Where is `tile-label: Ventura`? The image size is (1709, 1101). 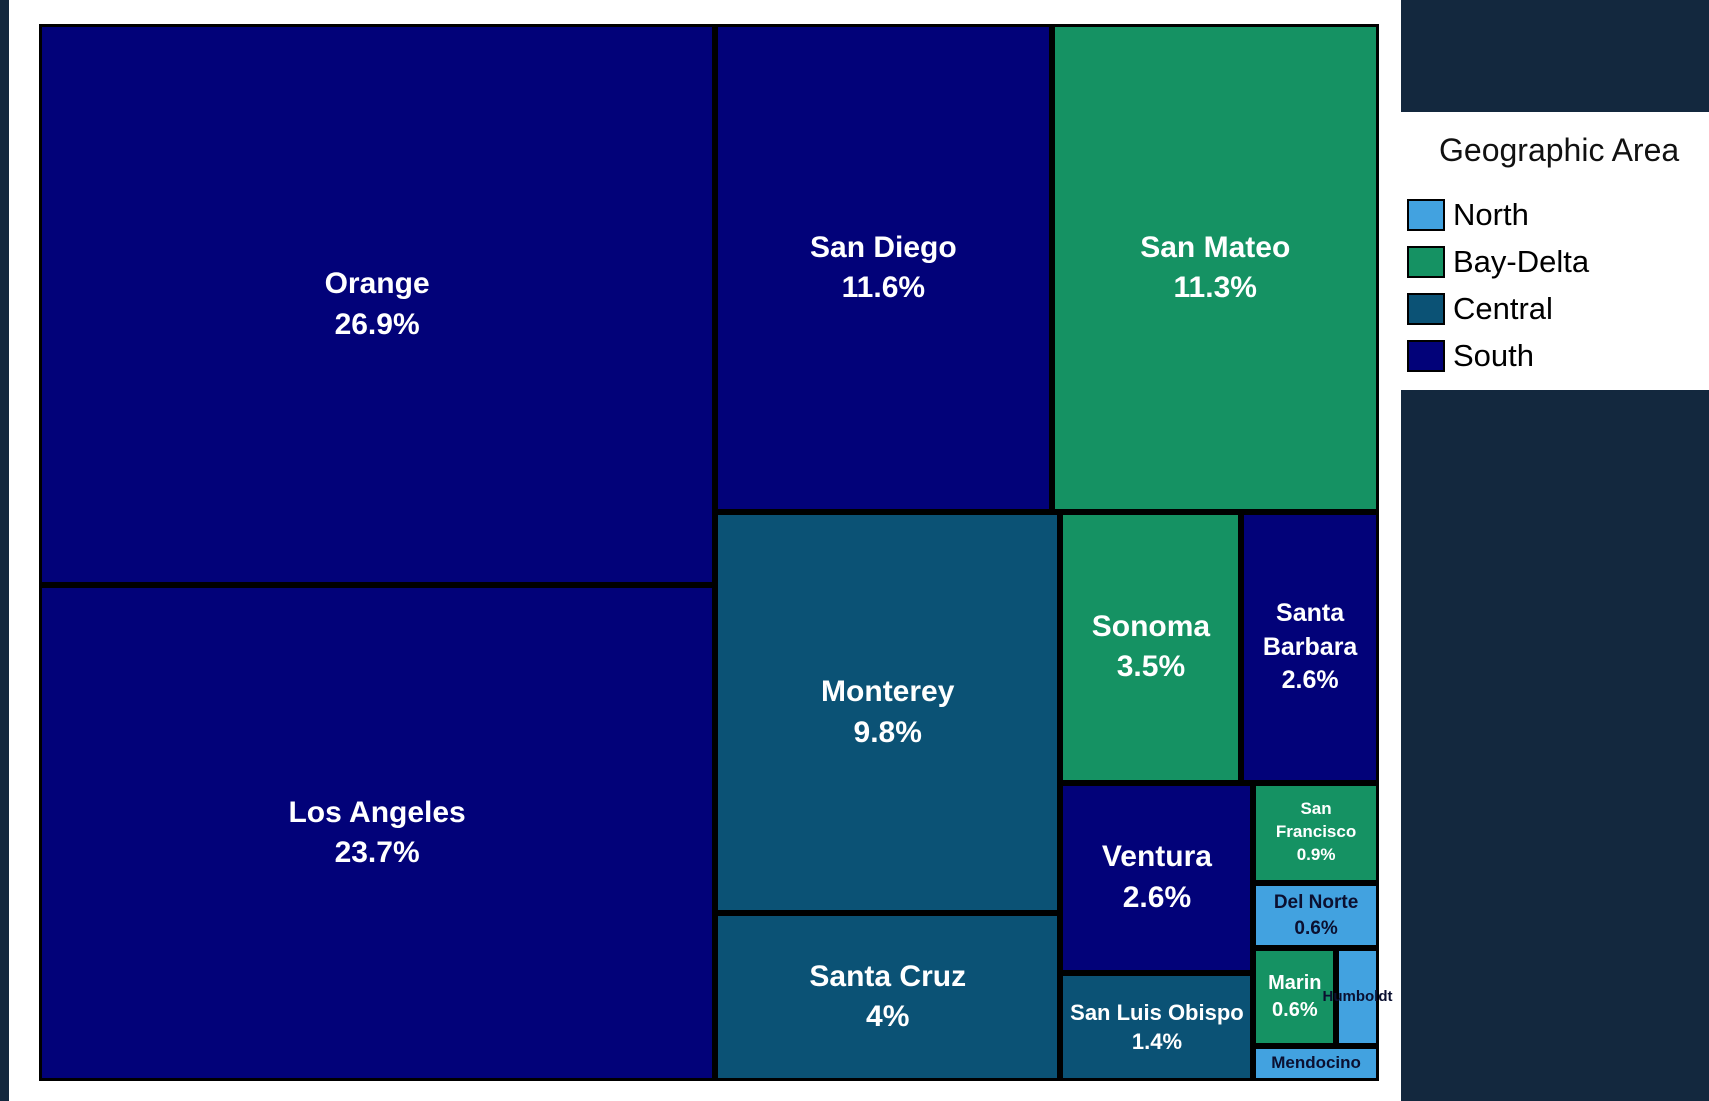
tile-label: Ventura is located at coordinates (1156, 857).